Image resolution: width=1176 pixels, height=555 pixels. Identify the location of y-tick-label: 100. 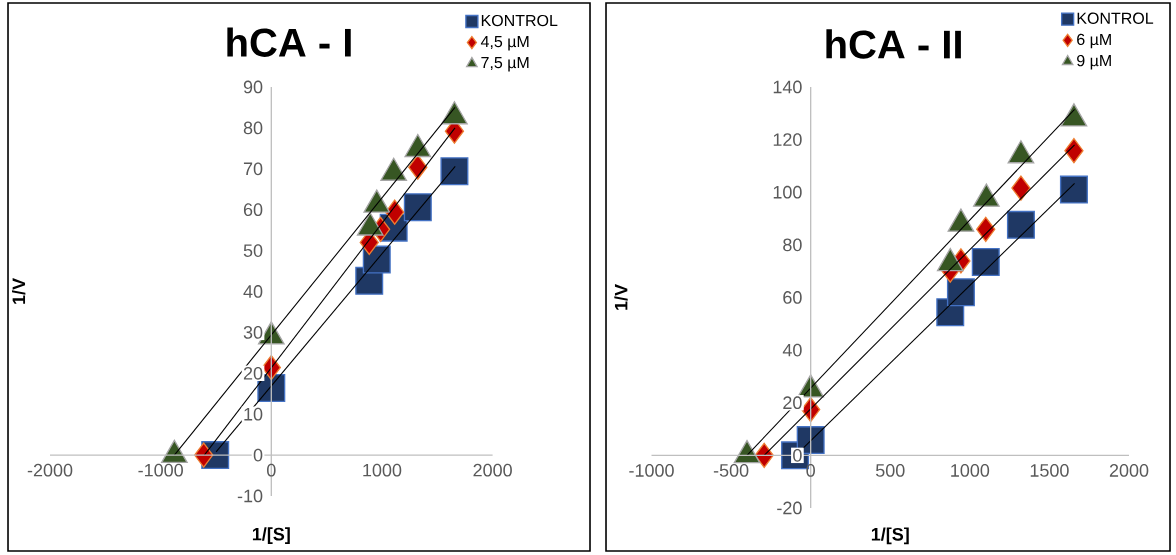
(787, 192).